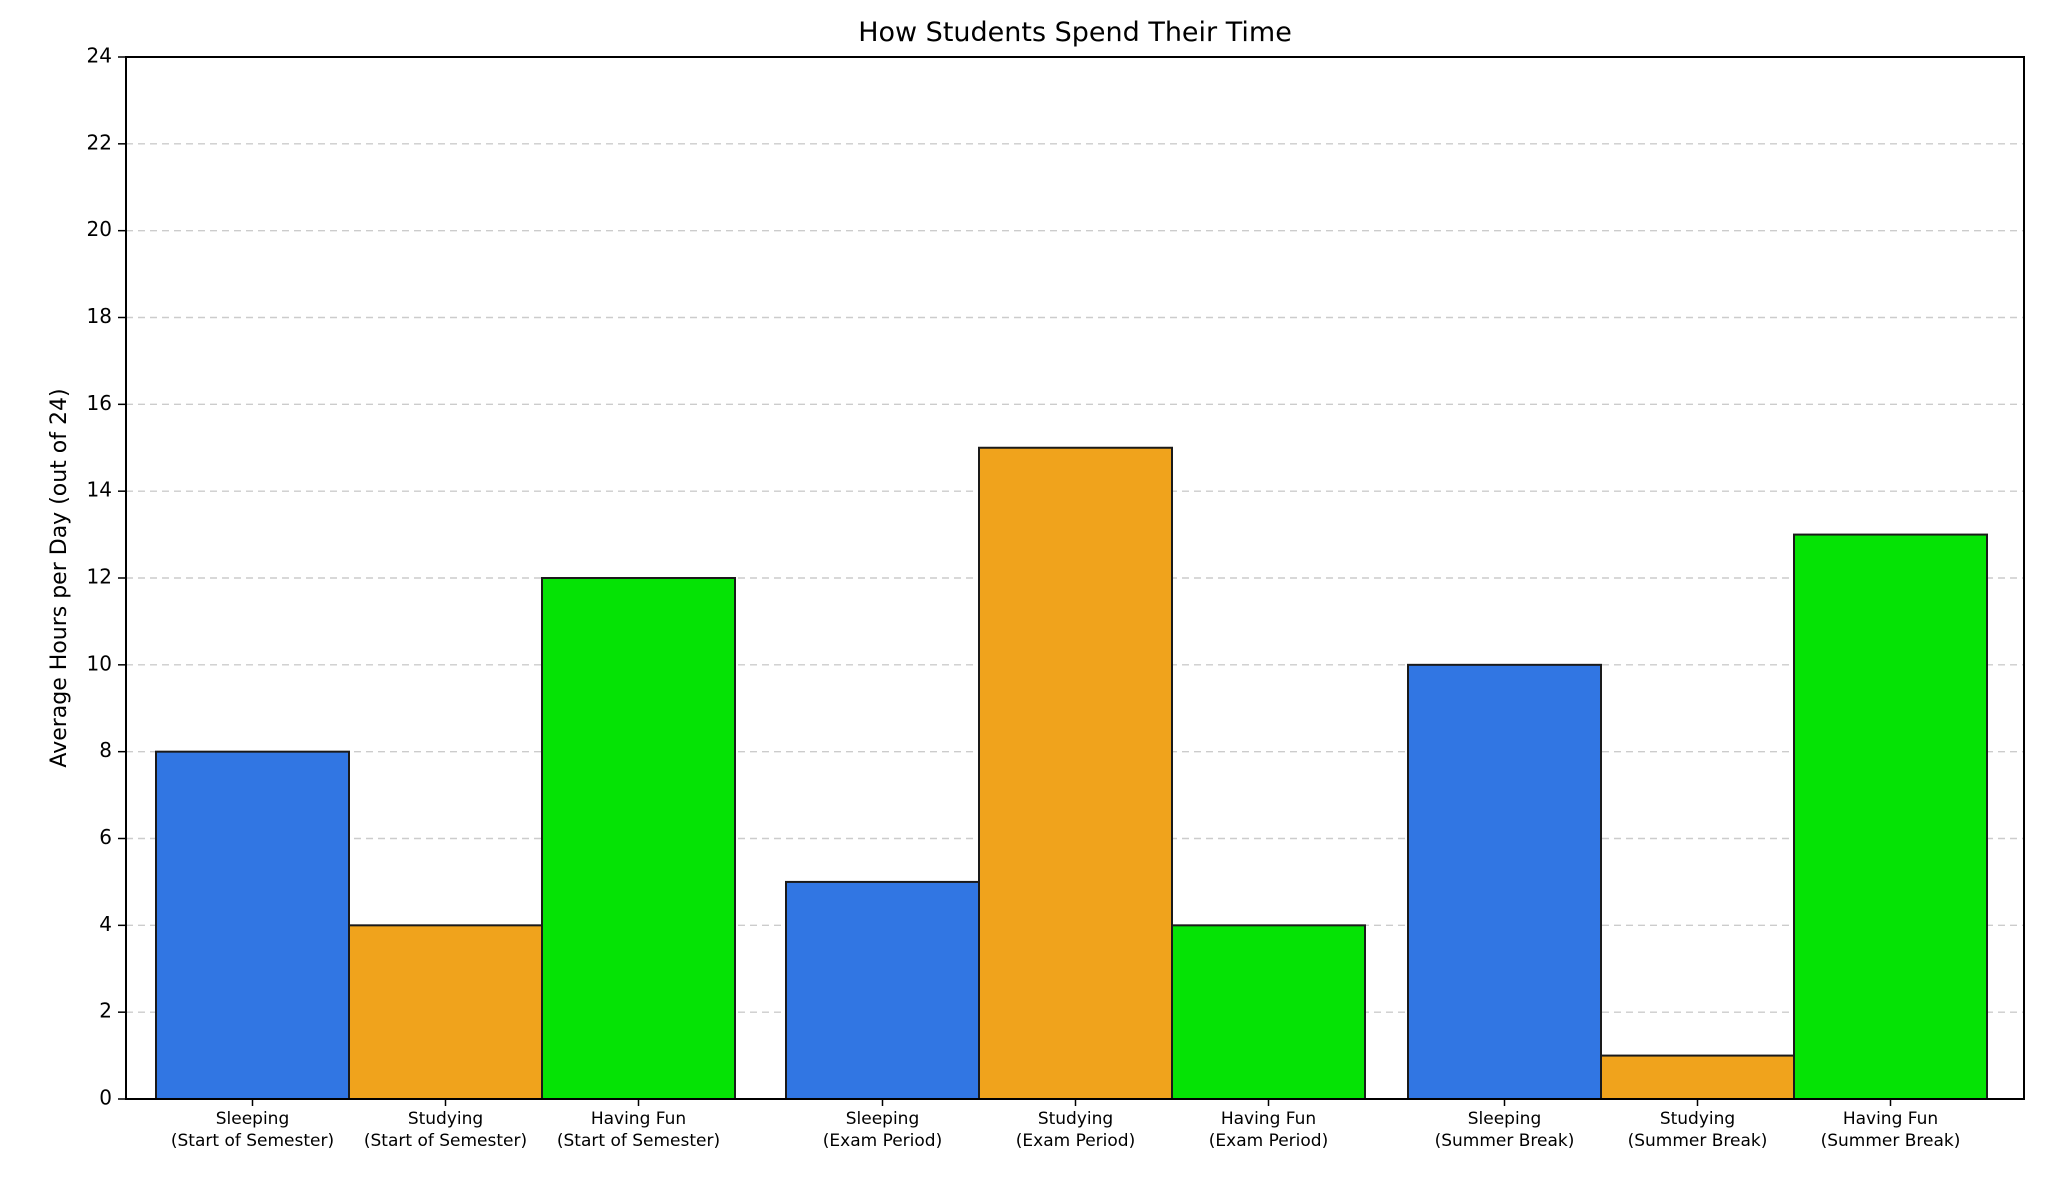 The width and height of the screenshot is (2057, 1181). What do you see at coordinates (1075, 32) in the screenshot?
I see `chart-title: How Students Spend Their Time` at bounding box center [1075, 32].